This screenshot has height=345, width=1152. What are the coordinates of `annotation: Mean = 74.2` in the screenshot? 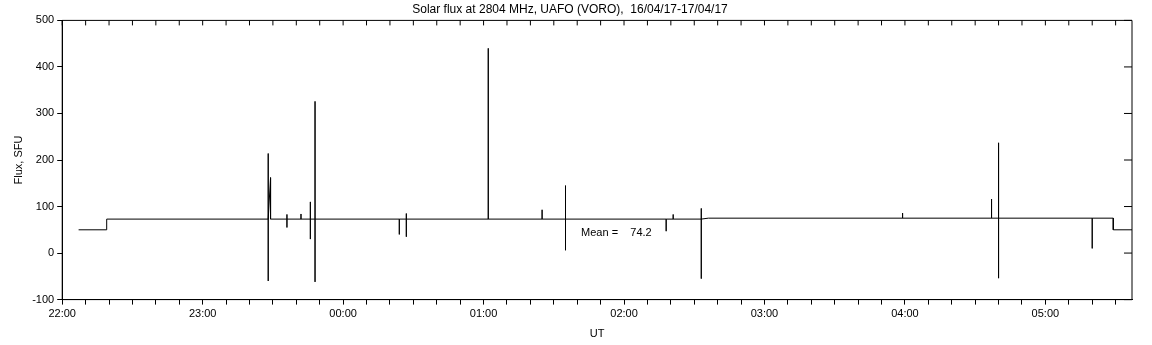 It's located at (616, 231).